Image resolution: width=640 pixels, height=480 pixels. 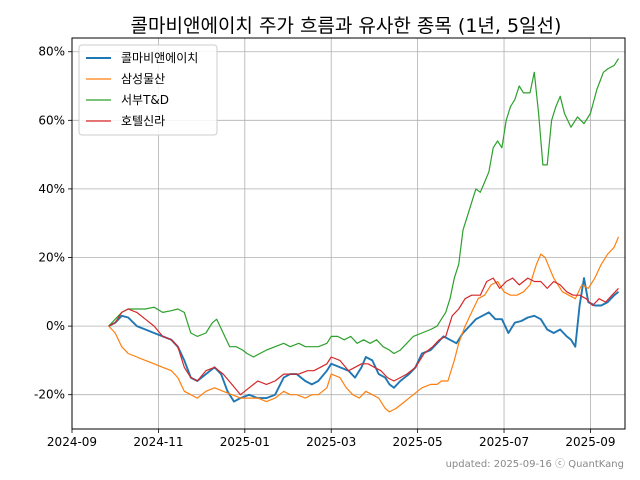 What do you see at coordinates (148, 90) in the screenshot?
I see `legend-box` at bounding box center [148, 90].